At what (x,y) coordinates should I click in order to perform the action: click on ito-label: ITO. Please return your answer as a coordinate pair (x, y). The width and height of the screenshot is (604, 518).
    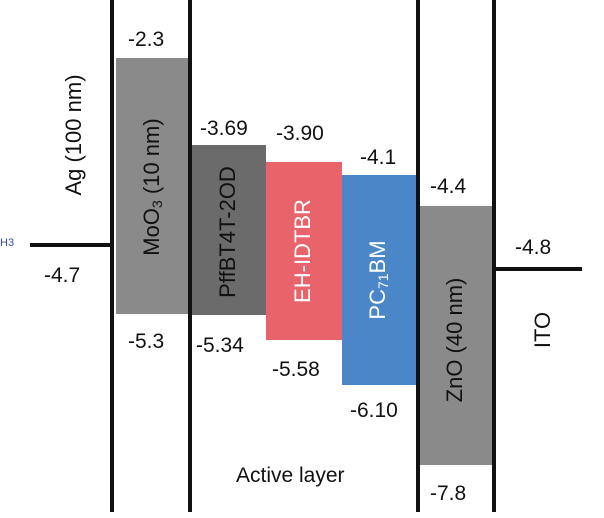
    Looking at the image, I should click on (542, 330).